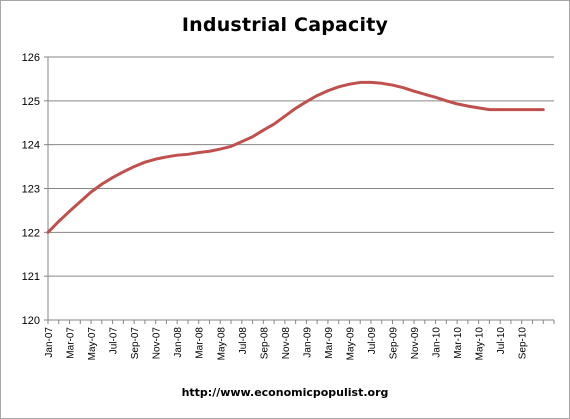 The image size is (570, 419). I want to click on y-tick-label: 122, so click(31, 233).